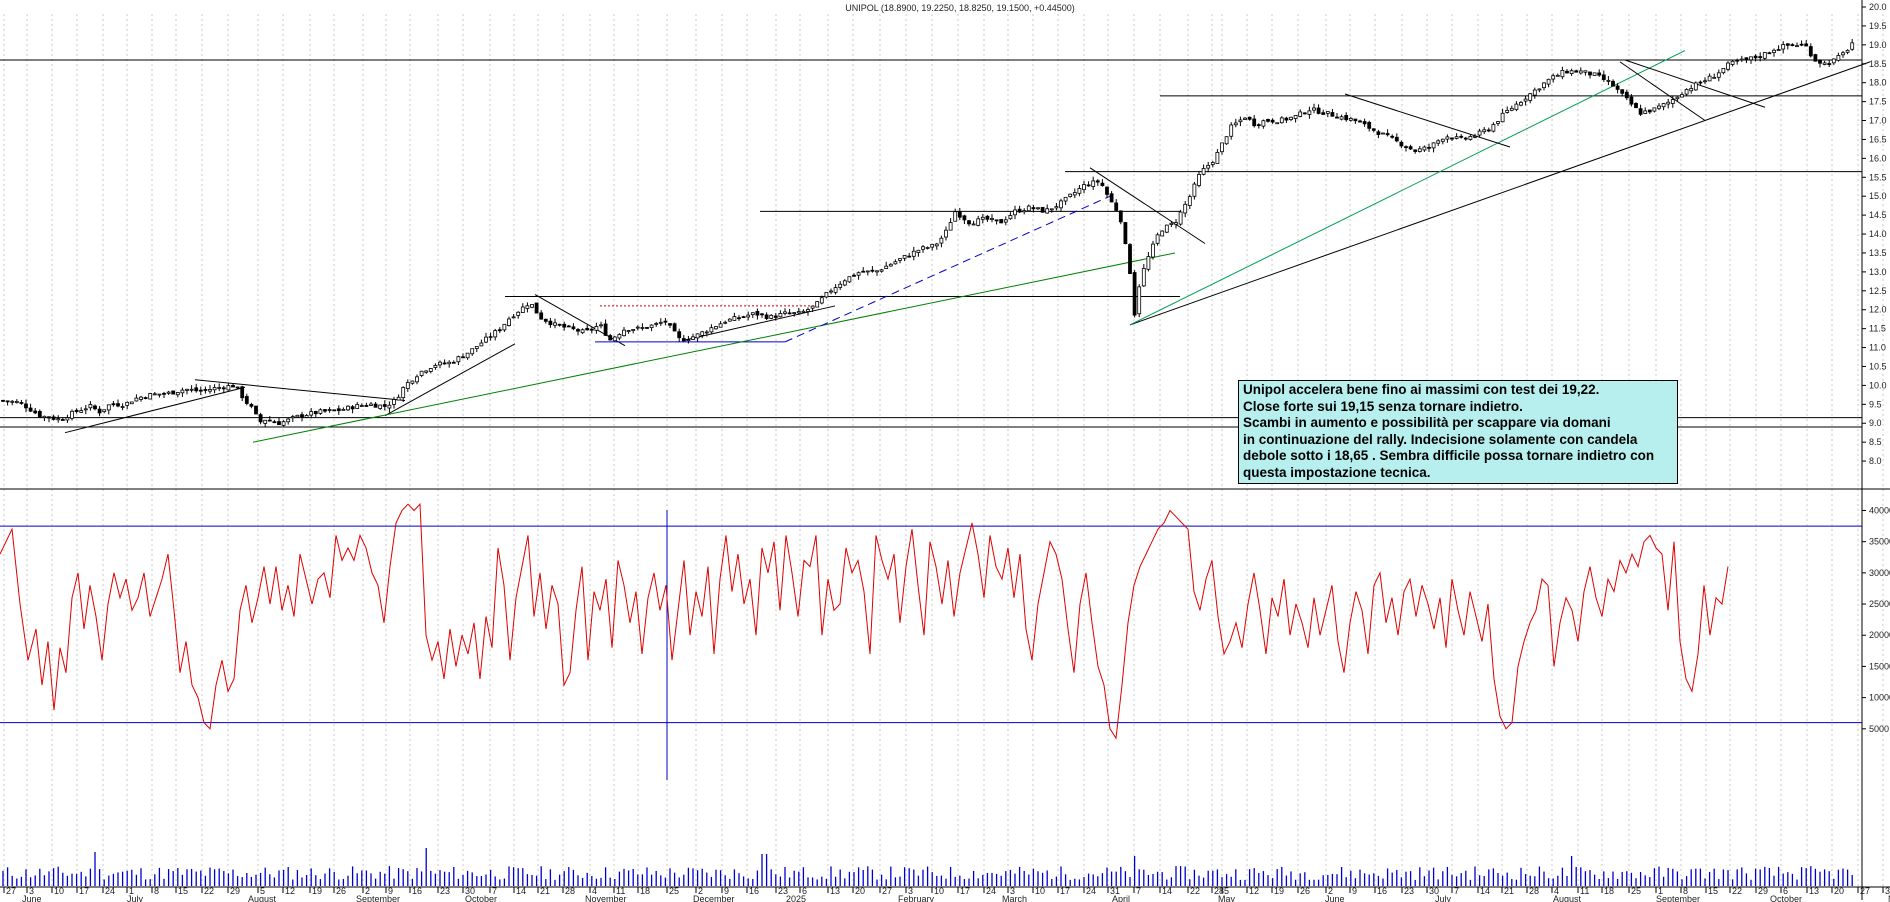 The height and width of the screenshot is (902, 1890). What do you see at coordinates (84, 891) in the screenshot?
I see `x-tick-label: 17` at bounding box center [84, 891].